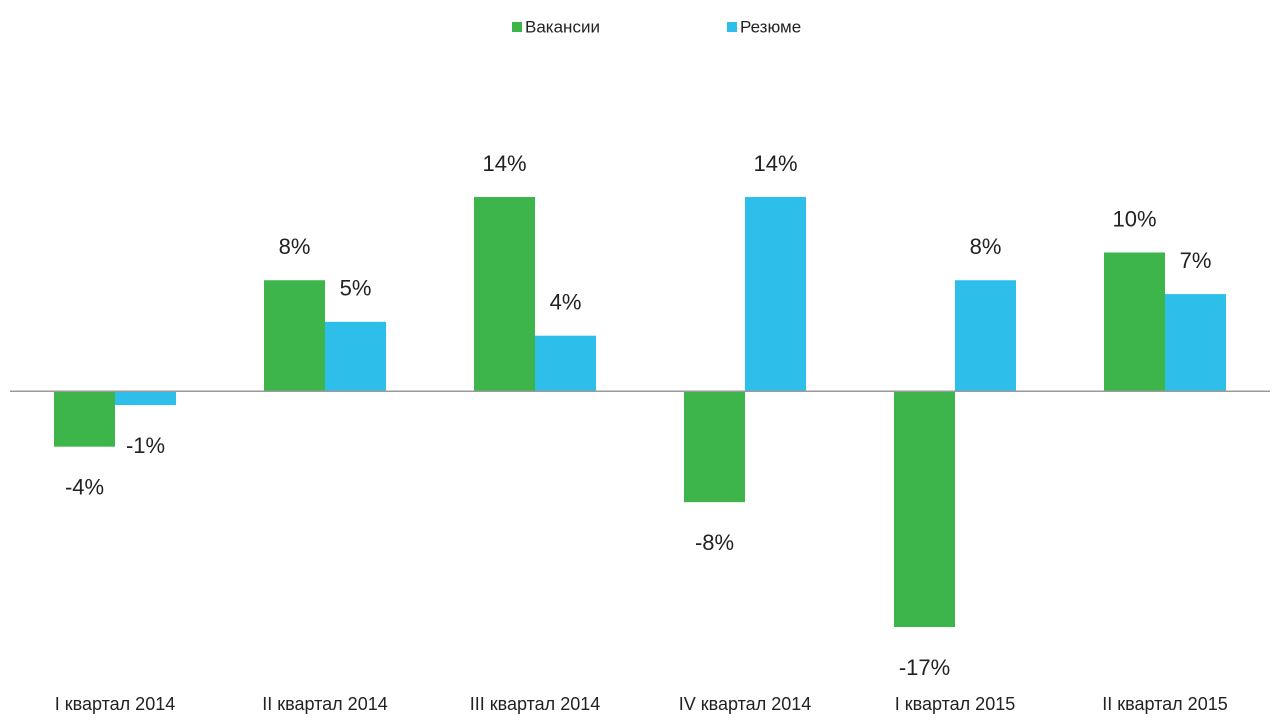 This screenshot has height=720, width=1280. What do you see at coordinates (924, 667) in the screenshot?
I see `data-label: -17%` at bounding box center [924, 667].